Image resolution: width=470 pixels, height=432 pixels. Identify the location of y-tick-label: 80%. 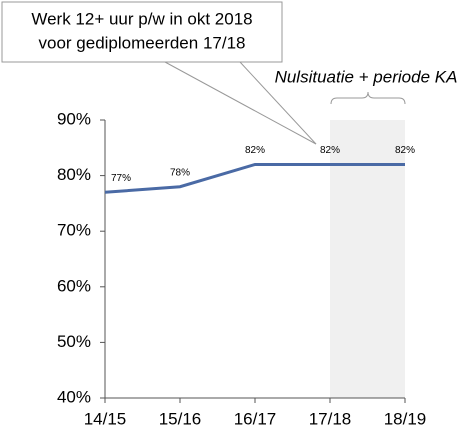
(74, 174).